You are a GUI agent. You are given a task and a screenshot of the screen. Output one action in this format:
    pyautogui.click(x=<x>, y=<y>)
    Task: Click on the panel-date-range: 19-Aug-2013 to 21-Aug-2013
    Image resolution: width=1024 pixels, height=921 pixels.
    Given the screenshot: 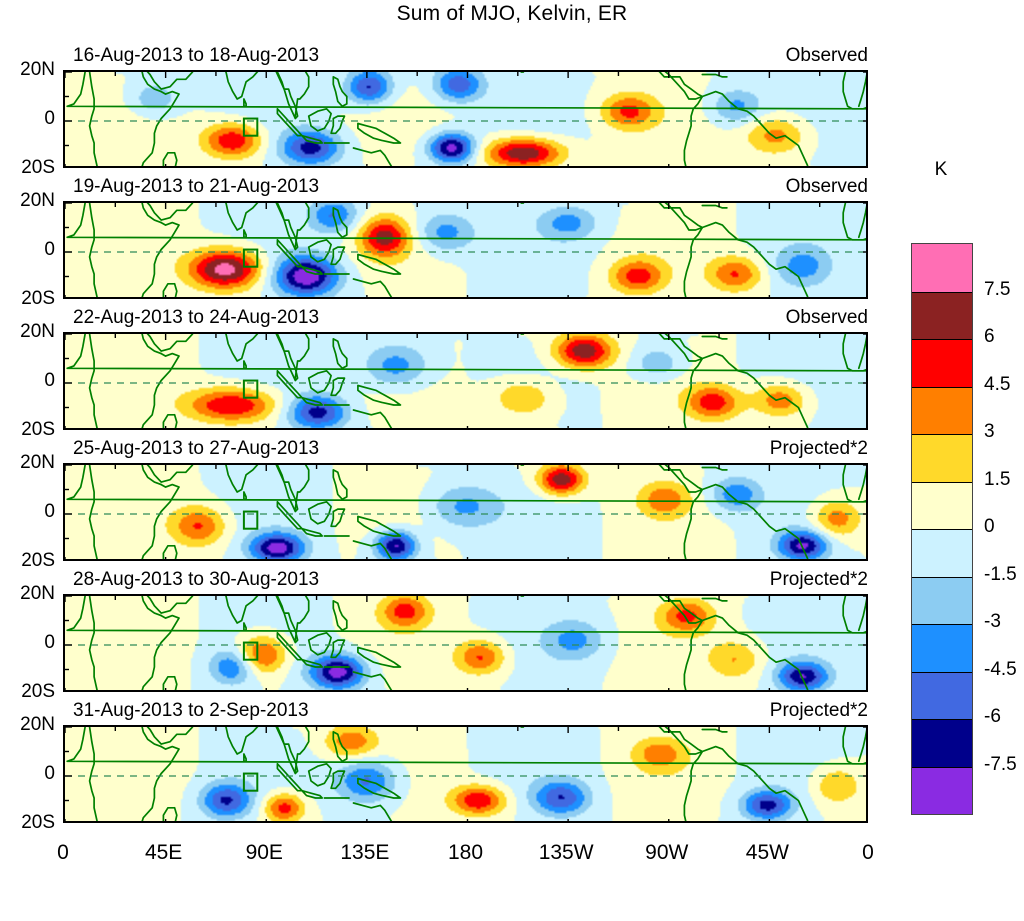 What is the action you would take?
    pyautogui.click(x=196, y=186)
    